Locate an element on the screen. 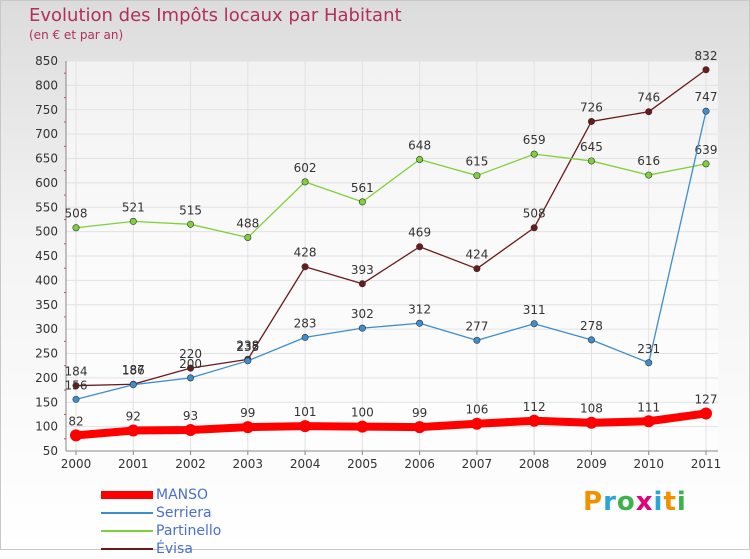  x-tick-label: 2002 is located at coordinates (190, 464).